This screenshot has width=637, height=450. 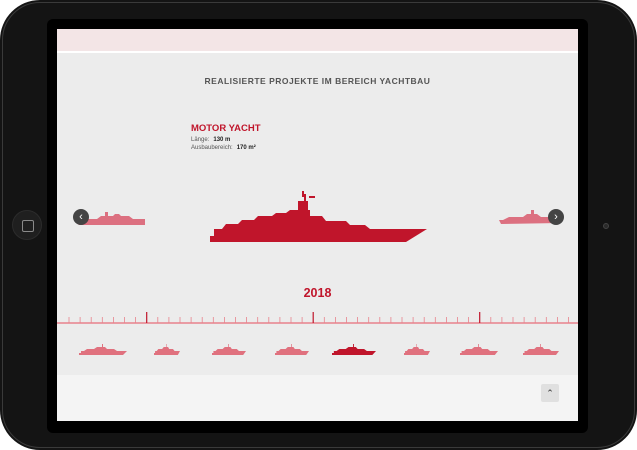 I want to click on chevron-right-icon: ›, so click(x=556, y=217).